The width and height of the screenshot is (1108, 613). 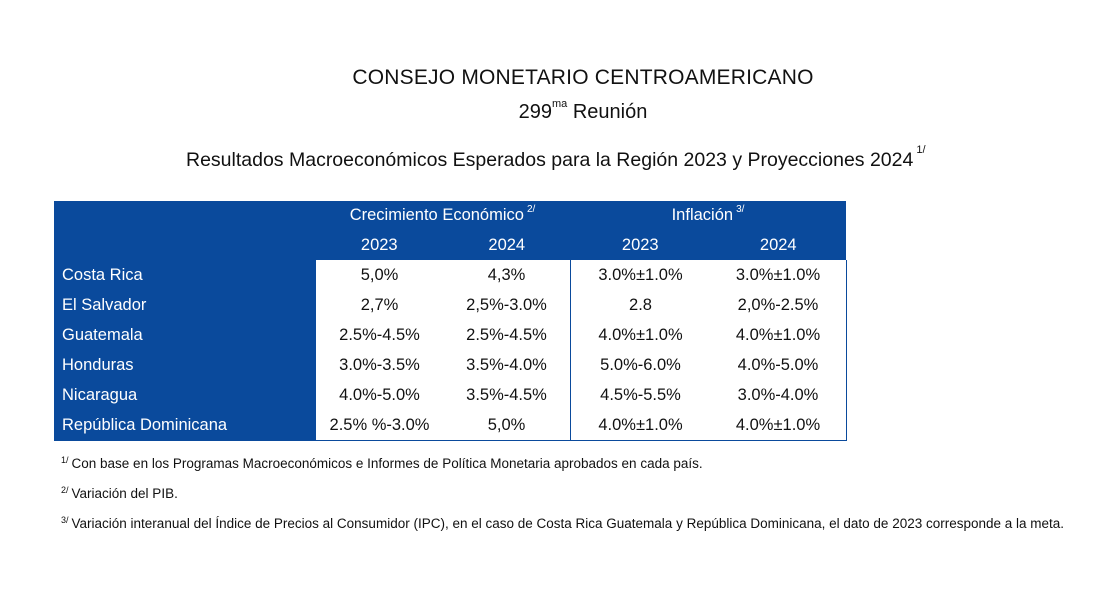 What do you see at coordinates (184, 305) in the screenshot?
I see `country-cell: El Salvador` at bounding box center [184, 305].